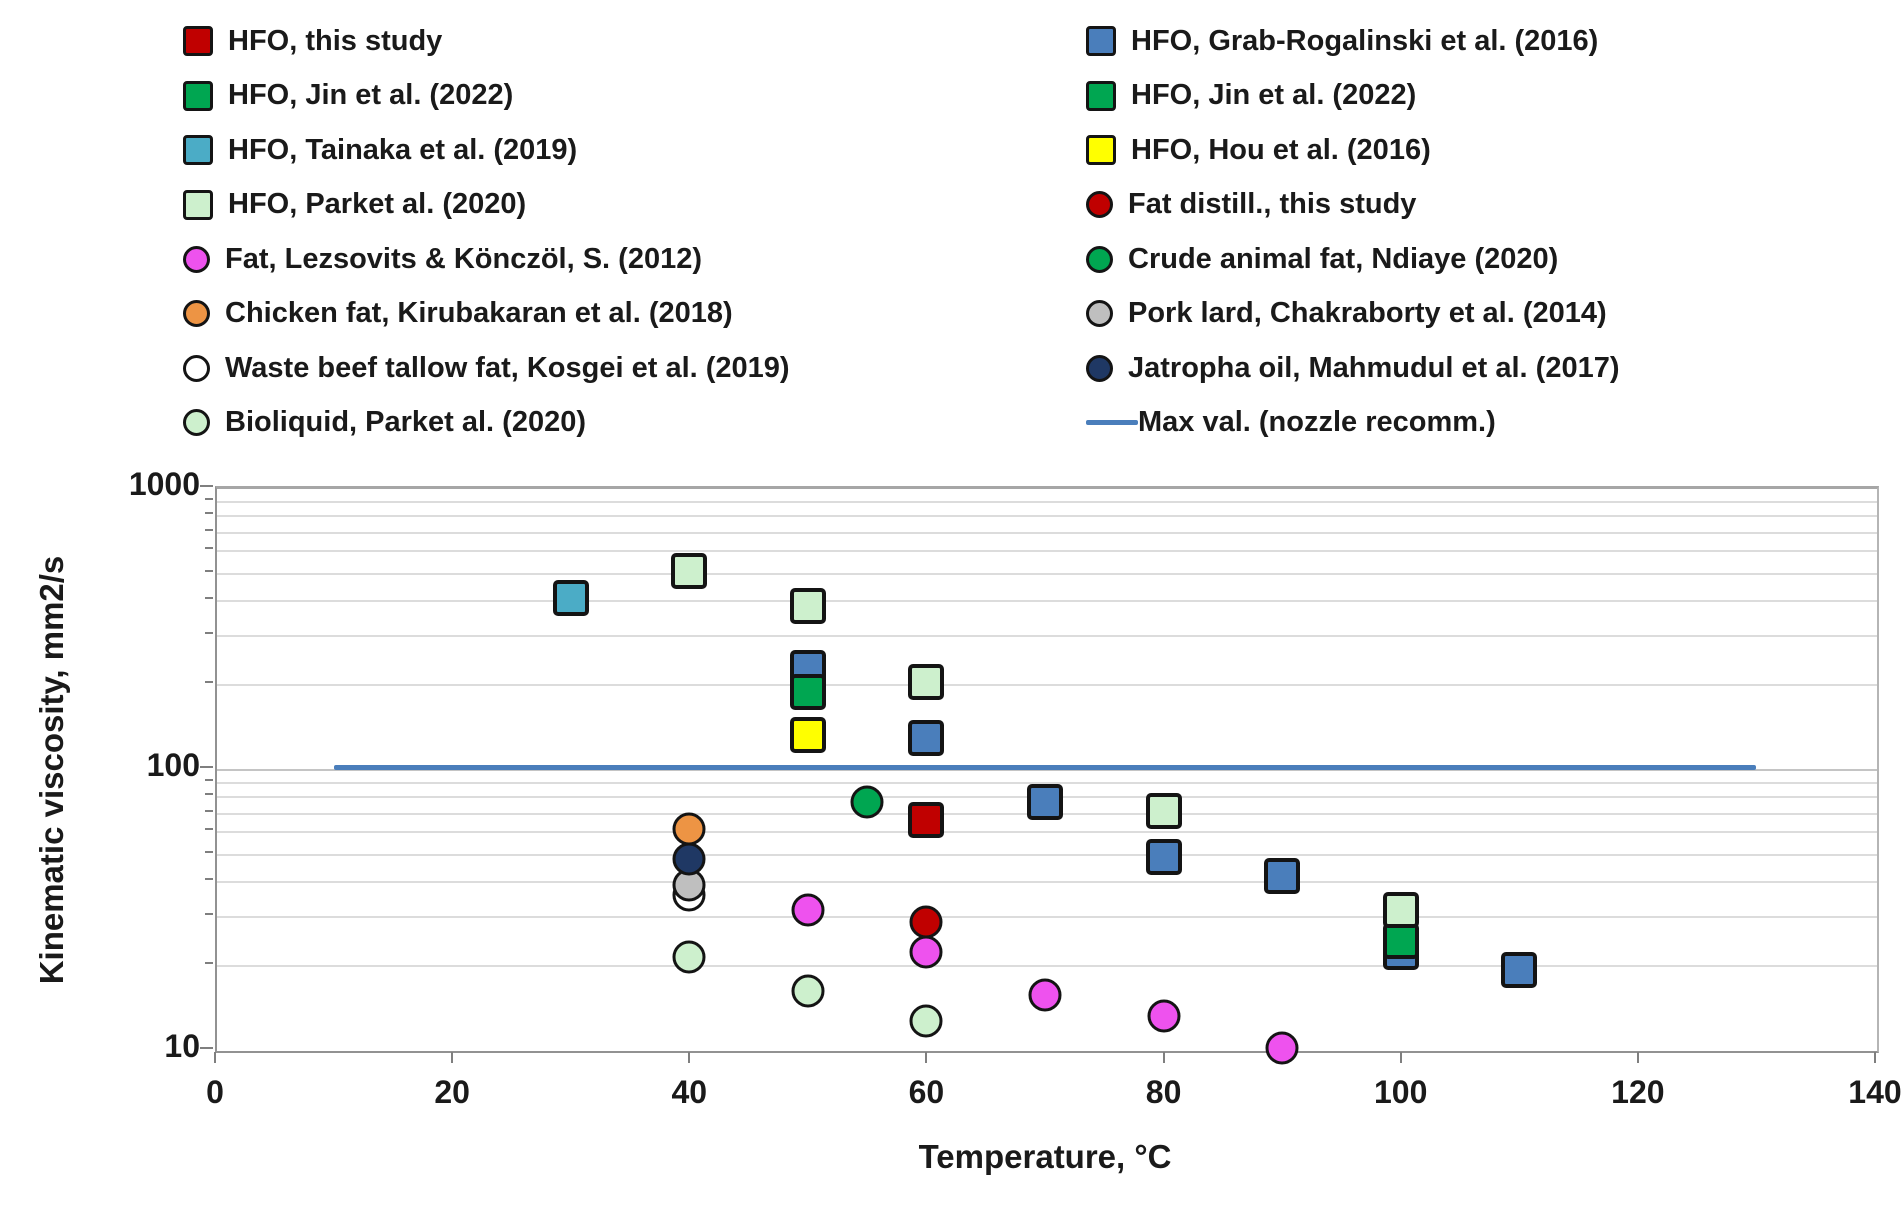 This screenshot has height=1209, width=1904. Describe the element at coordinates (486, 259) in the screenshot. I see `legend-item: Fat, Lezsovits & Könczöl, S. (2012)` at that location.